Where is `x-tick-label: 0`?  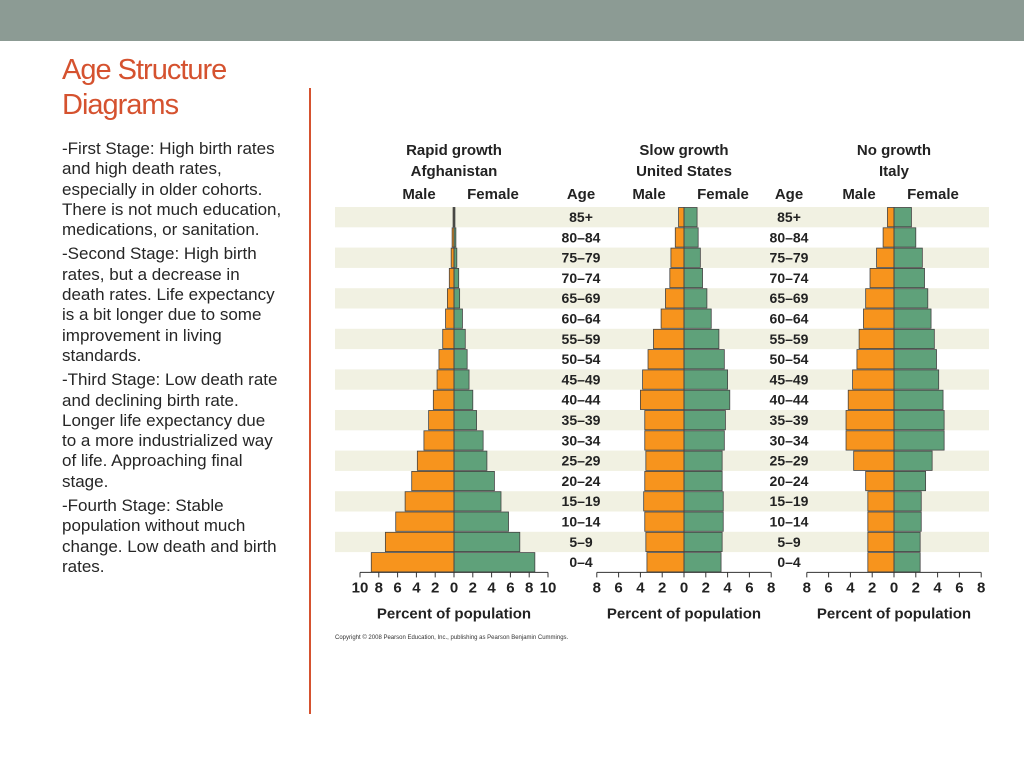
x-tick-label: 0 is located at coordinates (684, 587).